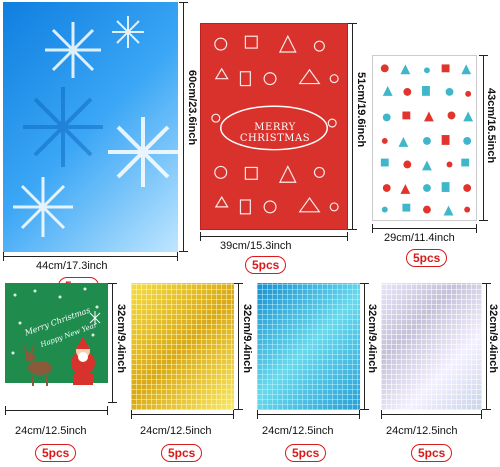 The width and height of the screenshot is (500, 467). Describe the element at coordinates (247, 339) in the screenshot. I see `gold-height-label: 32cm/9.4inch` at that location.